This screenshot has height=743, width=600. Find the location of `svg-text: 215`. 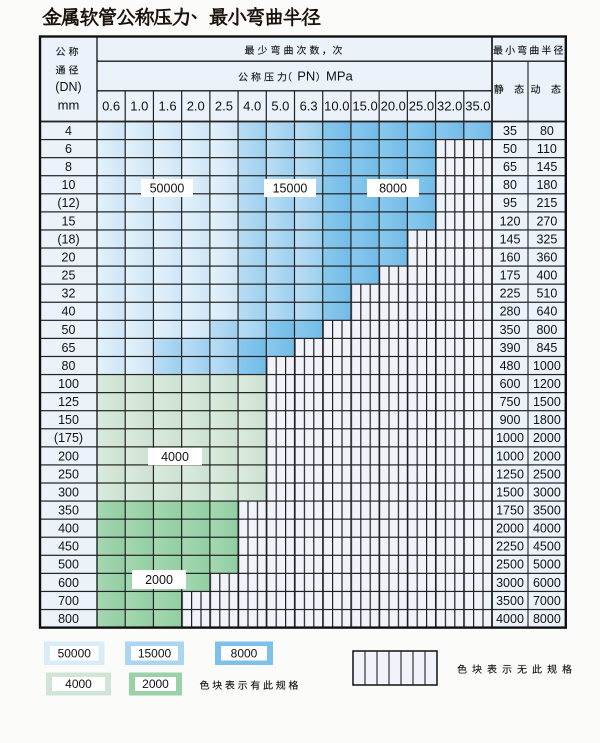

svg-text: 215 is located at coordinates (546, 203).